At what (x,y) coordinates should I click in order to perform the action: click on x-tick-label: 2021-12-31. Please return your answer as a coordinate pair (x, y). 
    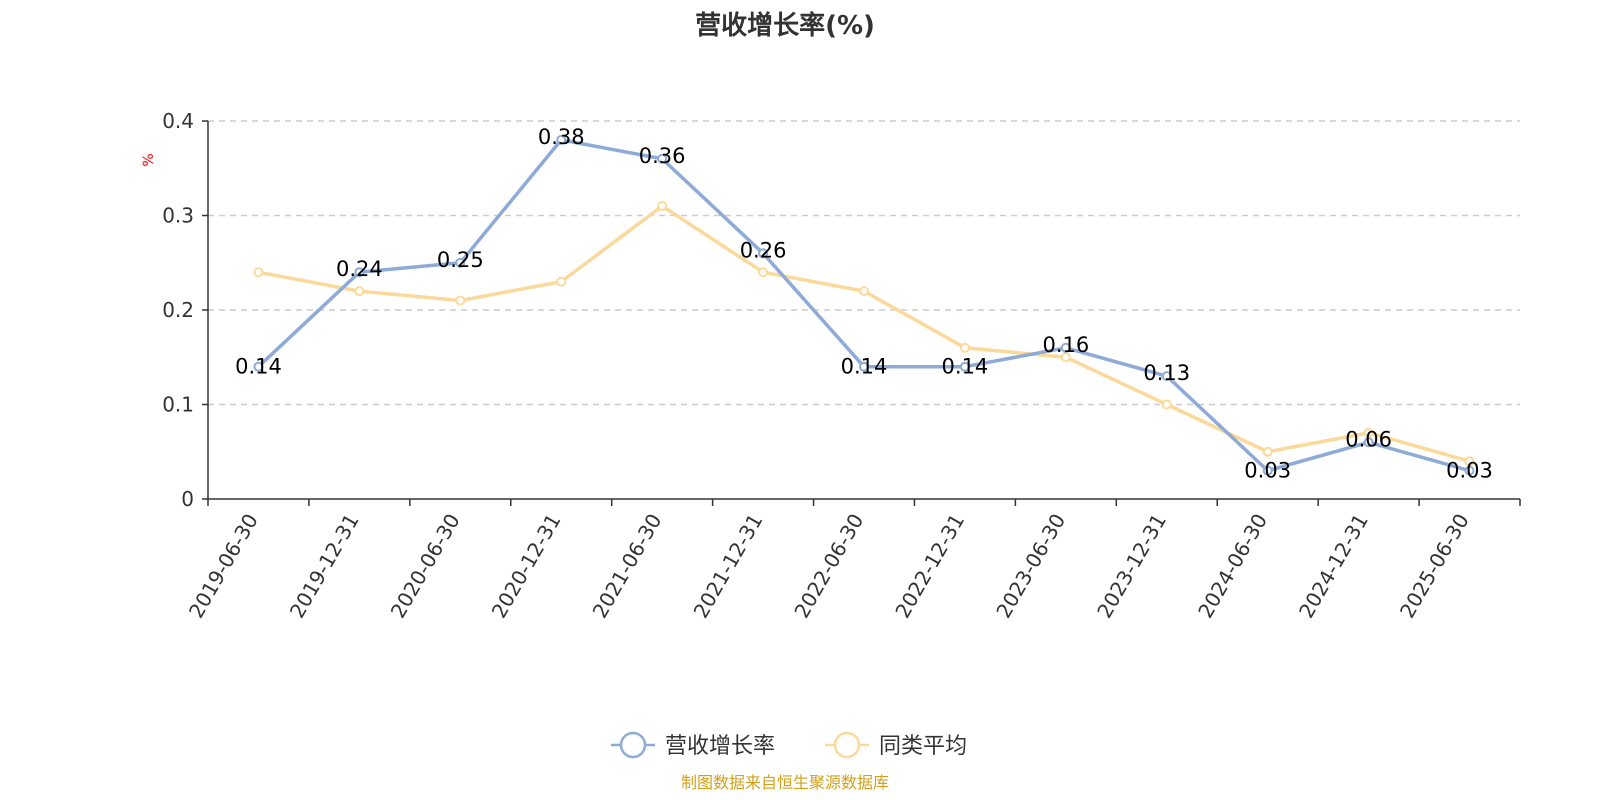
    Looking at the image, I should click on (728, 566).